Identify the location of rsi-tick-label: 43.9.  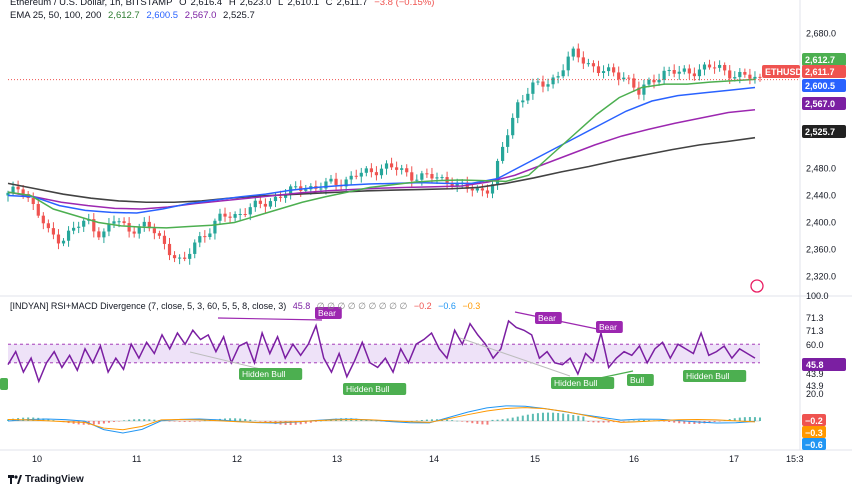
(815, 374).